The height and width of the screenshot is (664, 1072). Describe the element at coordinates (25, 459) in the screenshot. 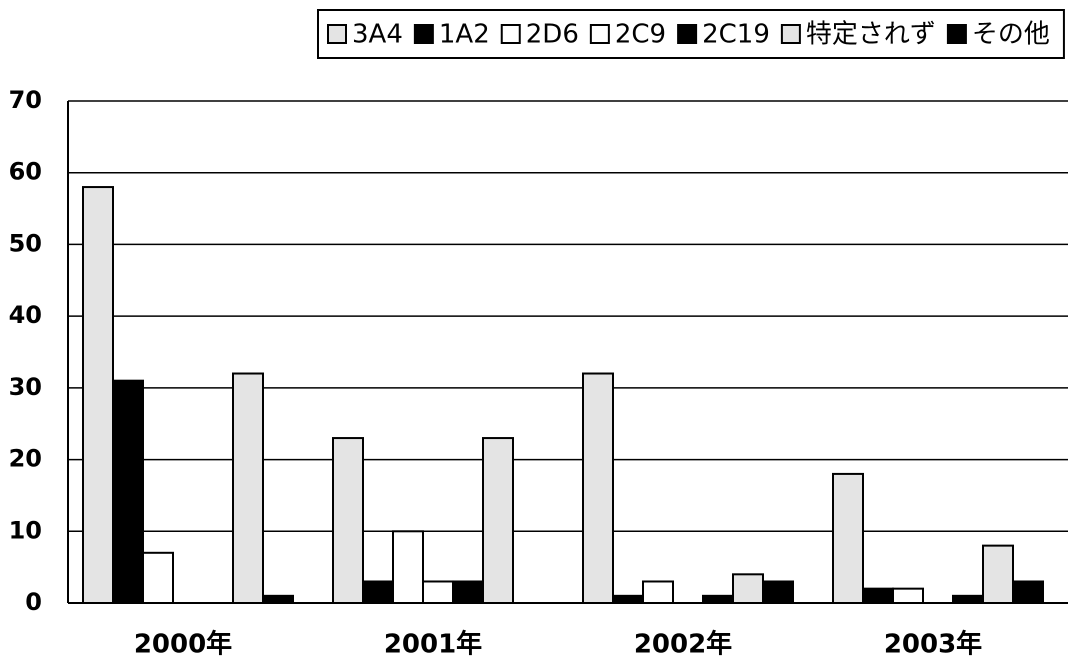

I see `y-tick-label: 20` at that location.